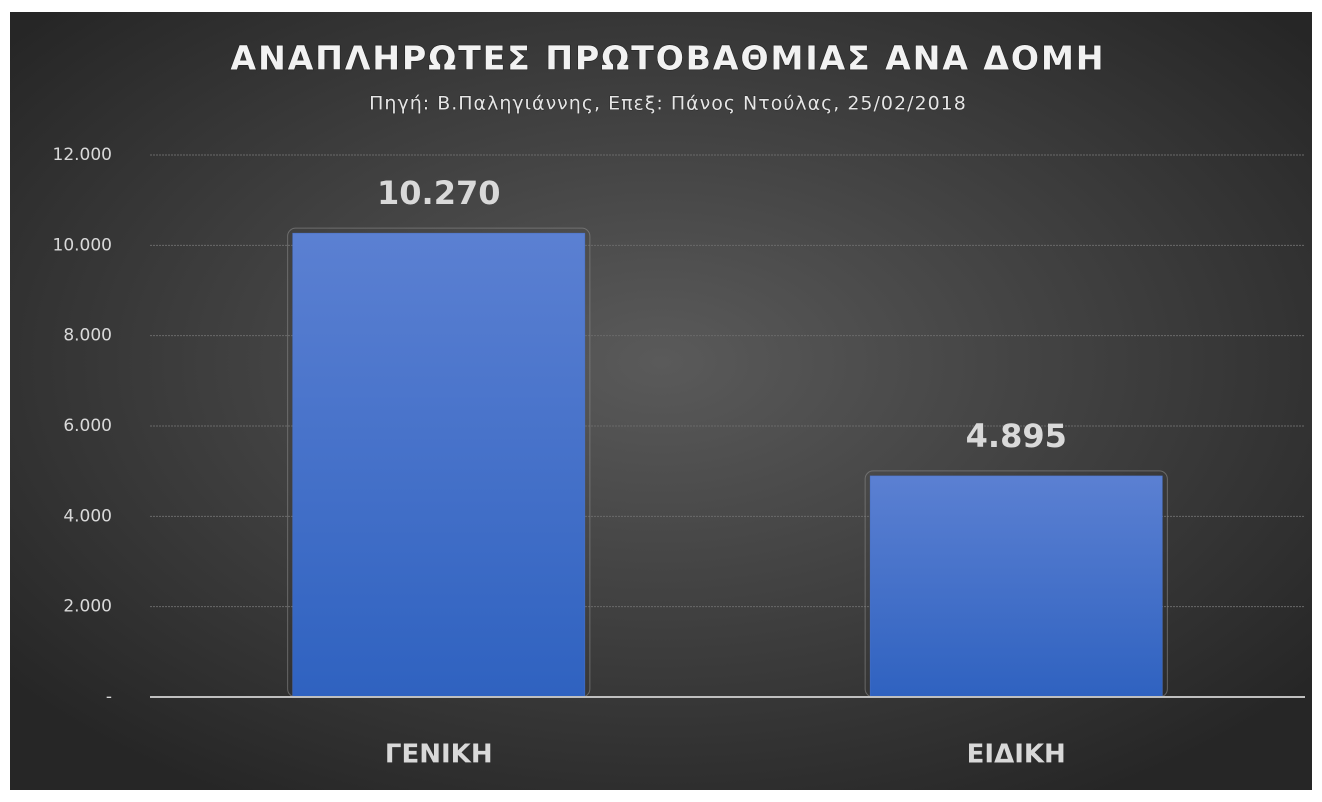 The height and width of the screenshot is (802, 1322). Describe the element at coordinates (82, 245) in the screenshot. I see `y-tick-label: 10.000` at that location.